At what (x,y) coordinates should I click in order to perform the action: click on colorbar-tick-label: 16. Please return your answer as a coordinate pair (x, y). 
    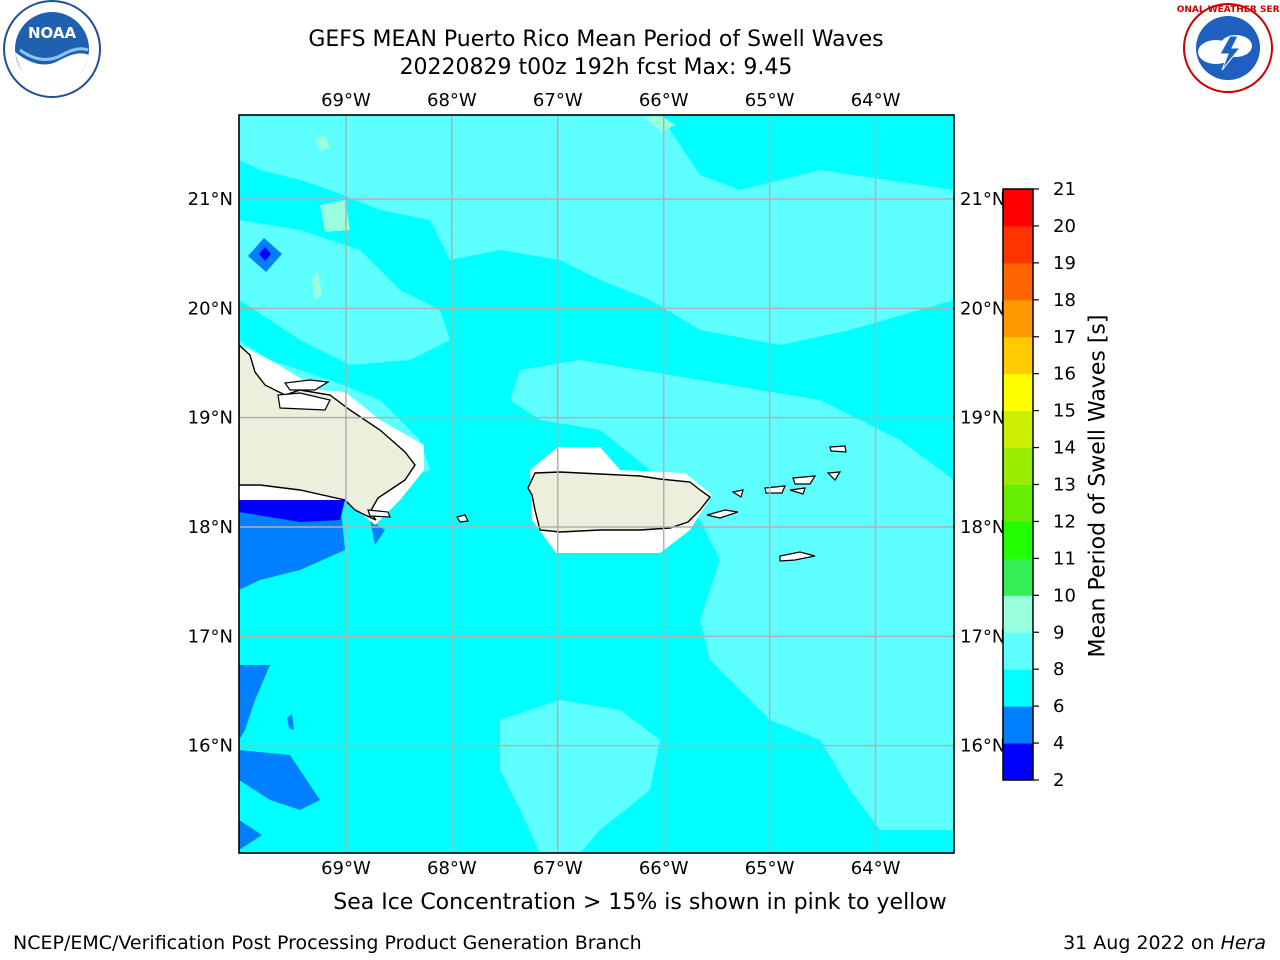
    Looking at the image, I should click on (1064, 374).